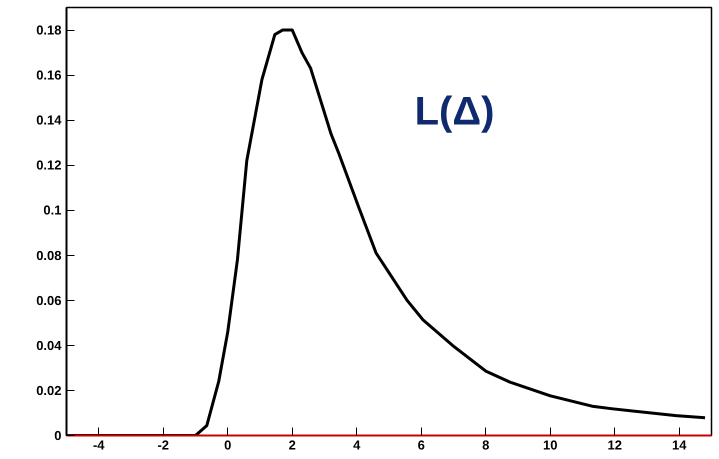  Describe the element at coordinates (615, 445) in the screenshot. I see `x-tick-label: 12` at that location.